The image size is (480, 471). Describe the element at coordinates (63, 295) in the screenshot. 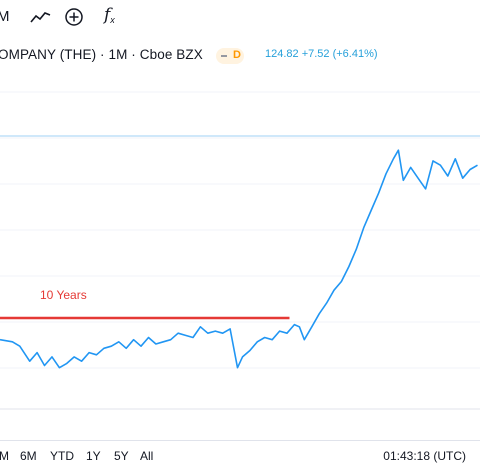

I see `annotation-label: 10 Years` at that location.